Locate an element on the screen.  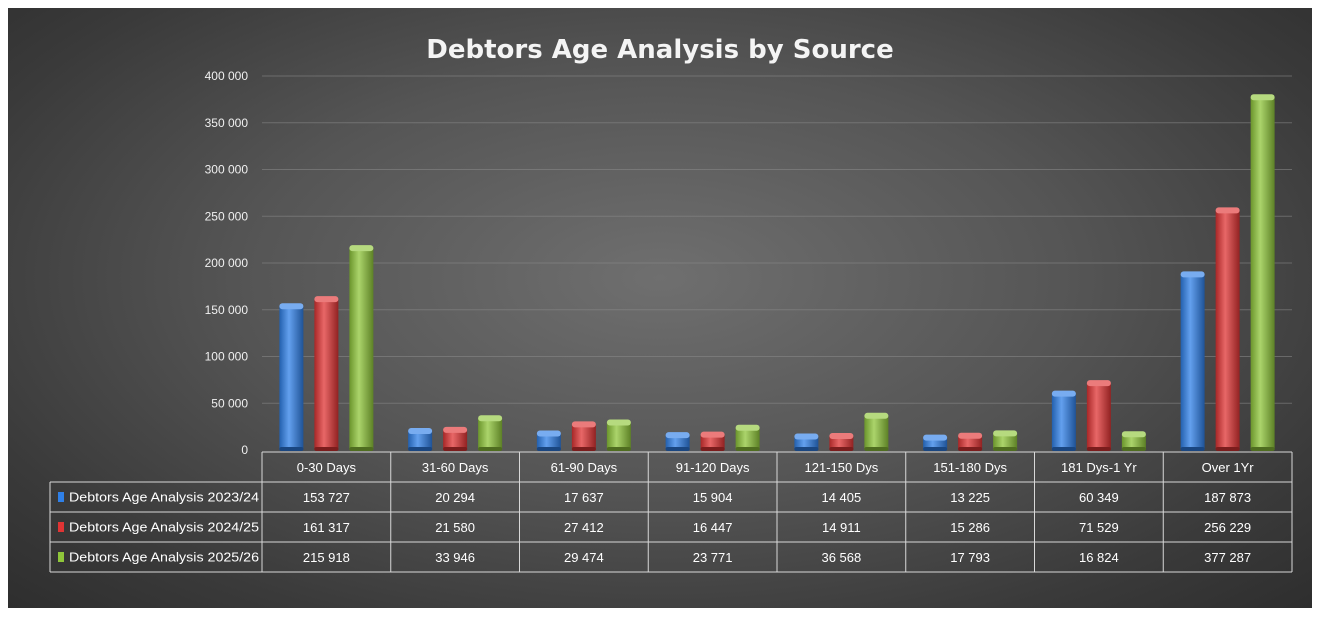
y-tick-label: 100 000 is located at coordinates (227, 357).